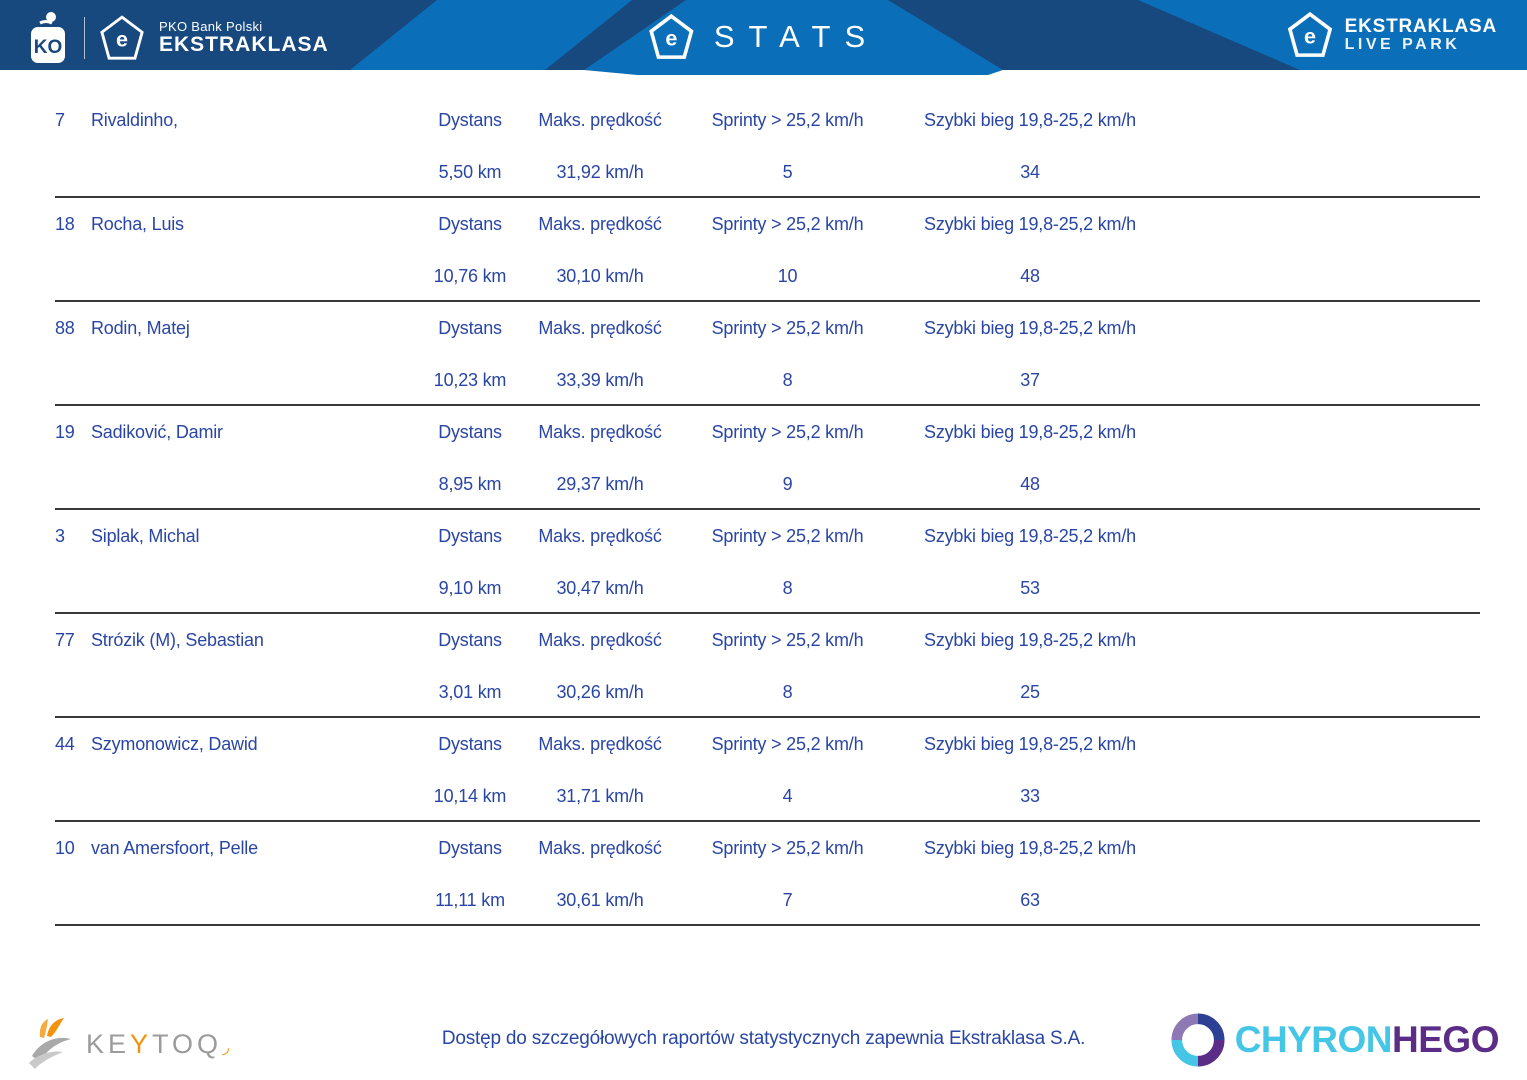 The width and height of the screenshot is (1527, 1080). Describe the element at coordinates (230, 432) in the screenshot. I see `player-cell: 19 Sadiković, Damir` at that location.